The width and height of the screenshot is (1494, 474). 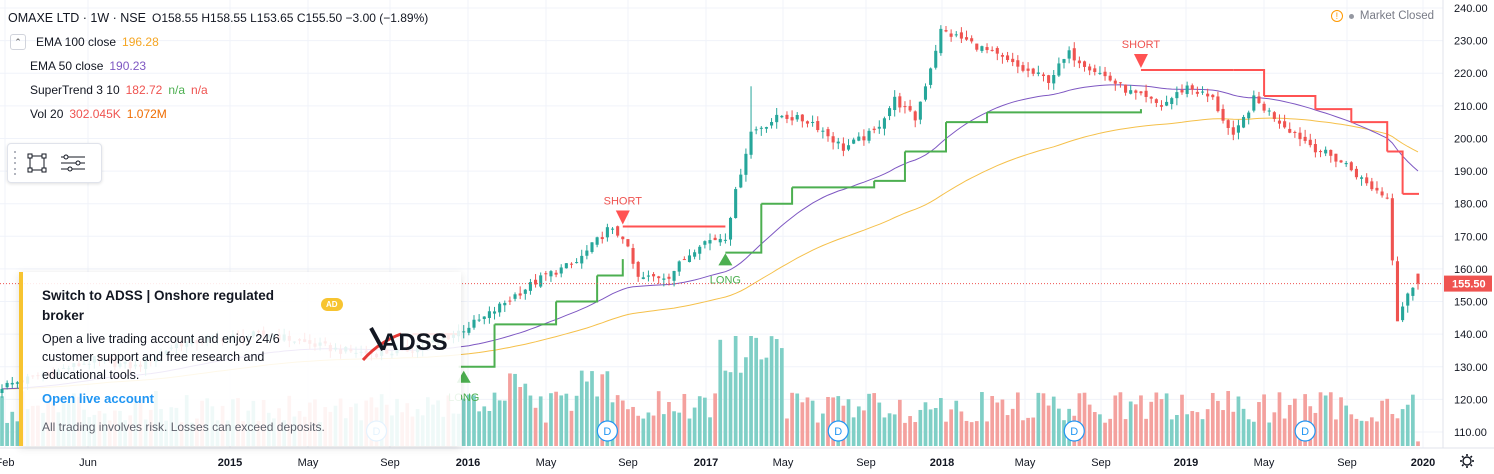 I want to click on dividend-marker: D, so click(x=838, y=431).